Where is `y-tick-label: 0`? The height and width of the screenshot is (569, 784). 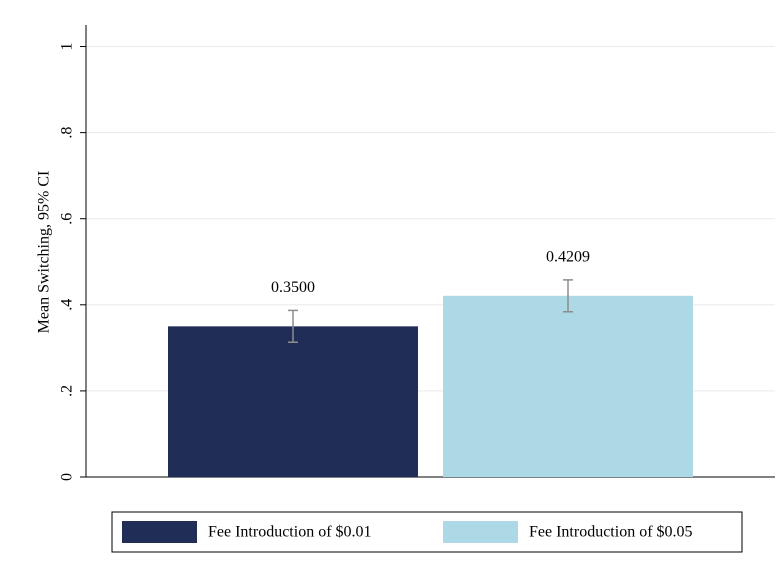 y-tick-label: 0 is located at coordinates (67, 477).